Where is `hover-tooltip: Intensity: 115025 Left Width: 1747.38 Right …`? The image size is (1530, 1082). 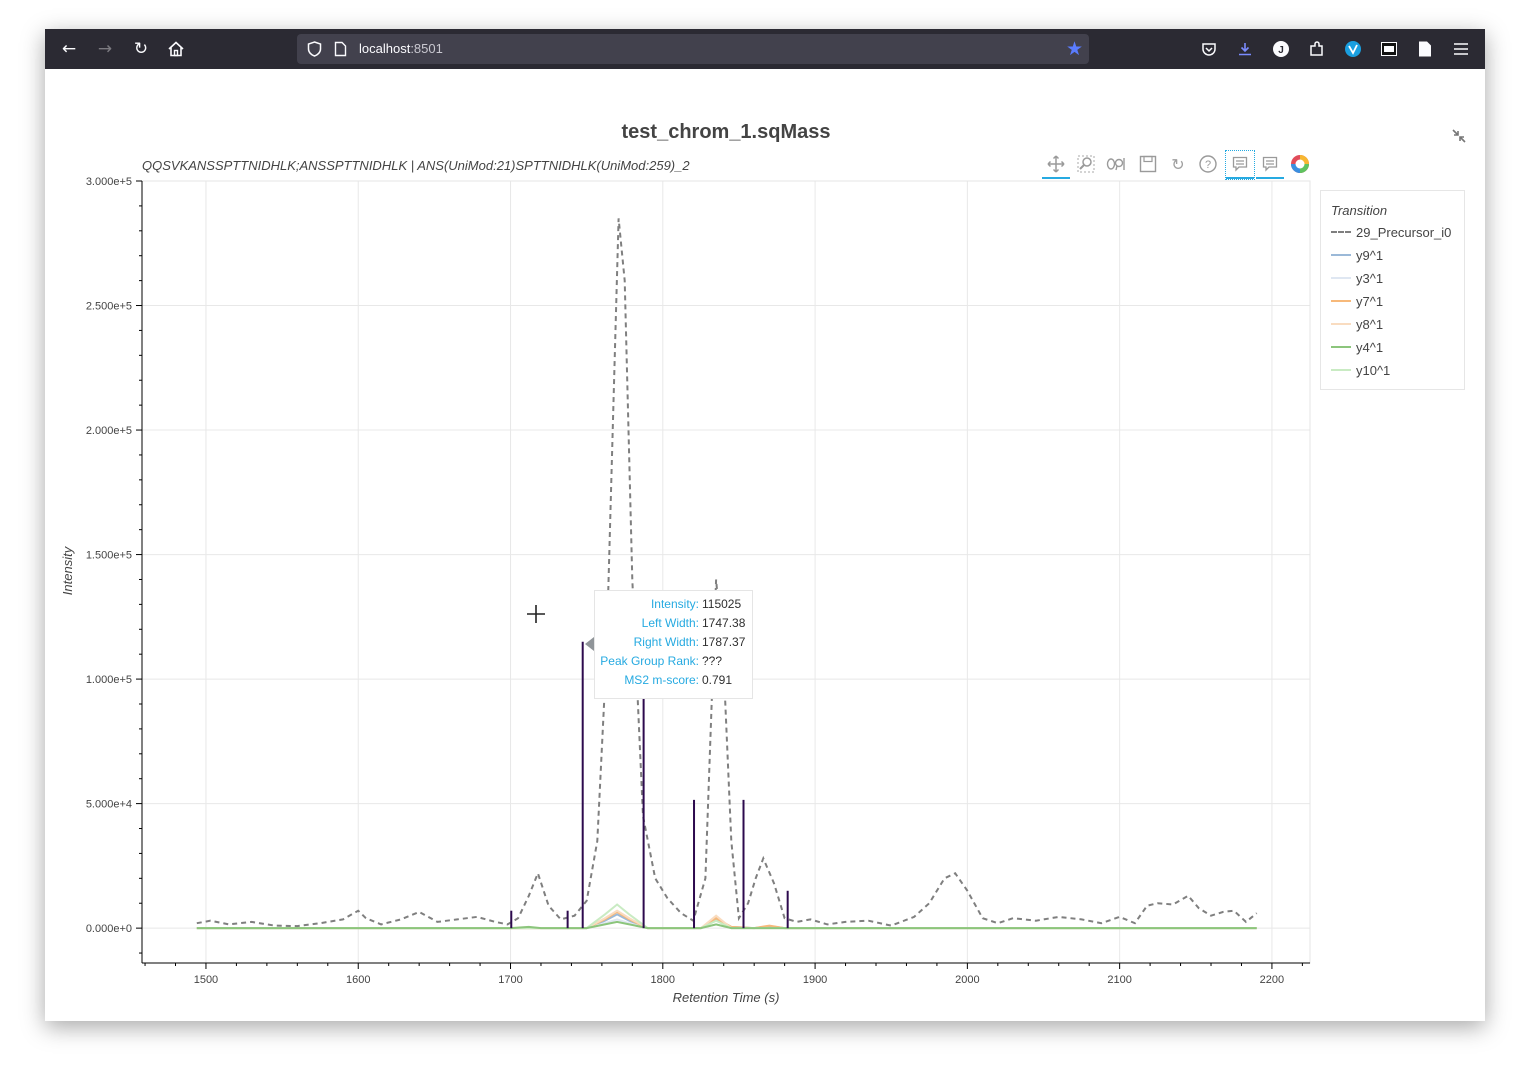
hover-tooltip: Intensity: 115025 Left Width: 1747.38 Right … is located at coordinates (669, 644).